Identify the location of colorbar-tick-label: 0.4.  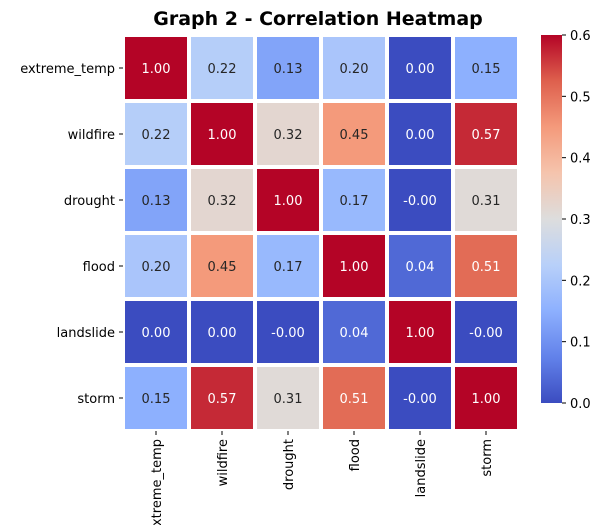
(580, 159).